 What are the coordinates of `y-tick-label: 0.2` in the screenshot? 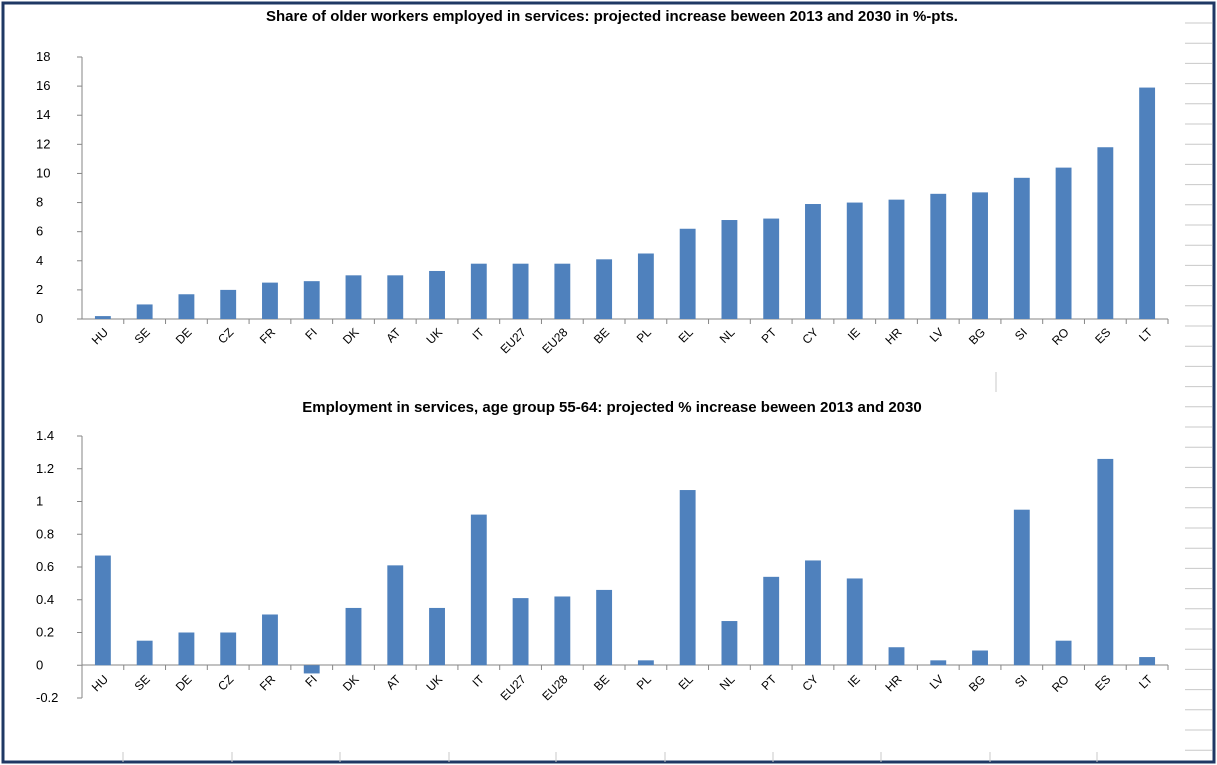 It's located at (45, 632).